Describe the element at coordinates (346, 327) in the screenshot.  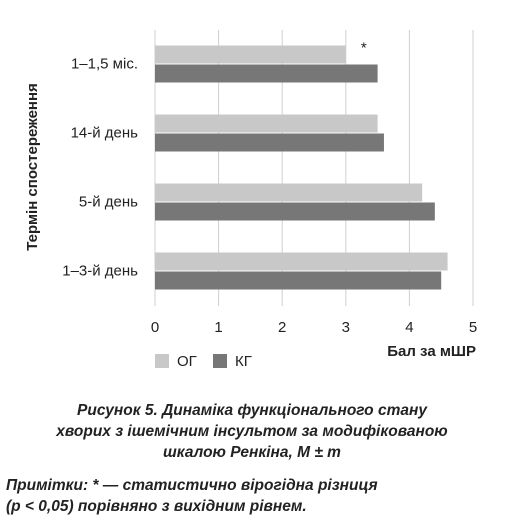
I see `x-tick-label: 3` at that location.